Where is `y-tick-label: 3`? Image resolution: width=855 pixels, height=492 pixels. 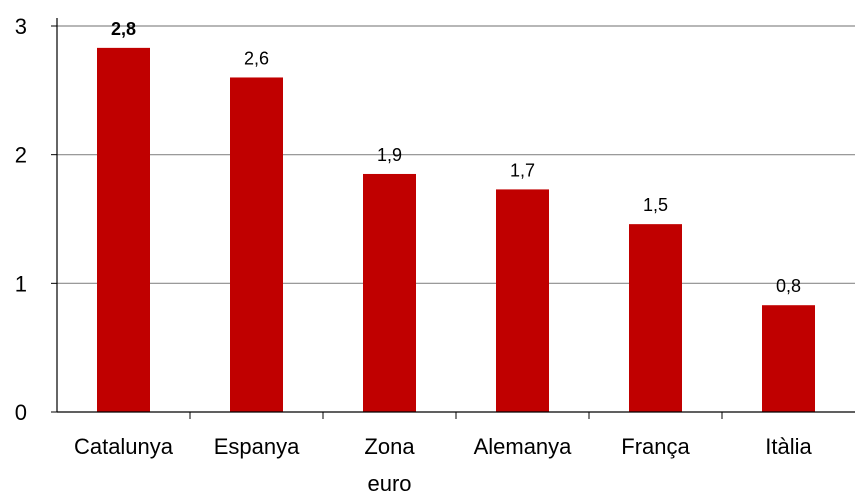
y-tick-label: 3 is located at coordinates (21, 26).